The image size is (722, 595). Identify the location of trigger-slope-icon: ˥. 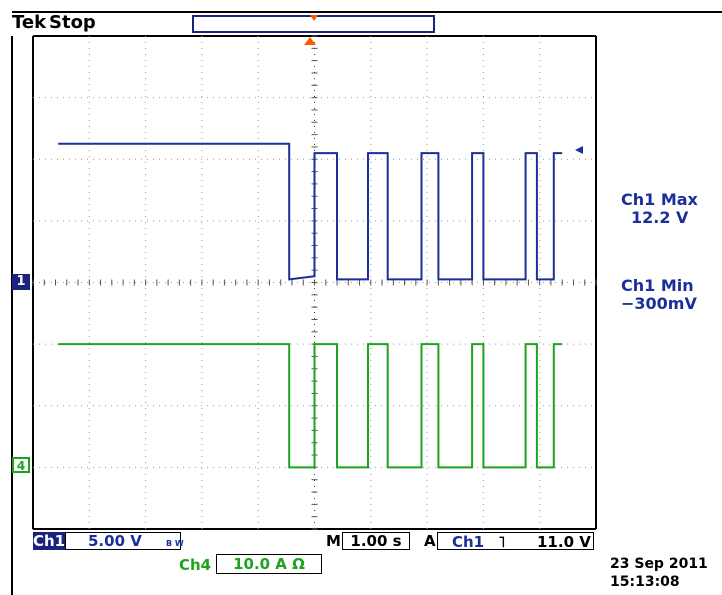
(502, 542).